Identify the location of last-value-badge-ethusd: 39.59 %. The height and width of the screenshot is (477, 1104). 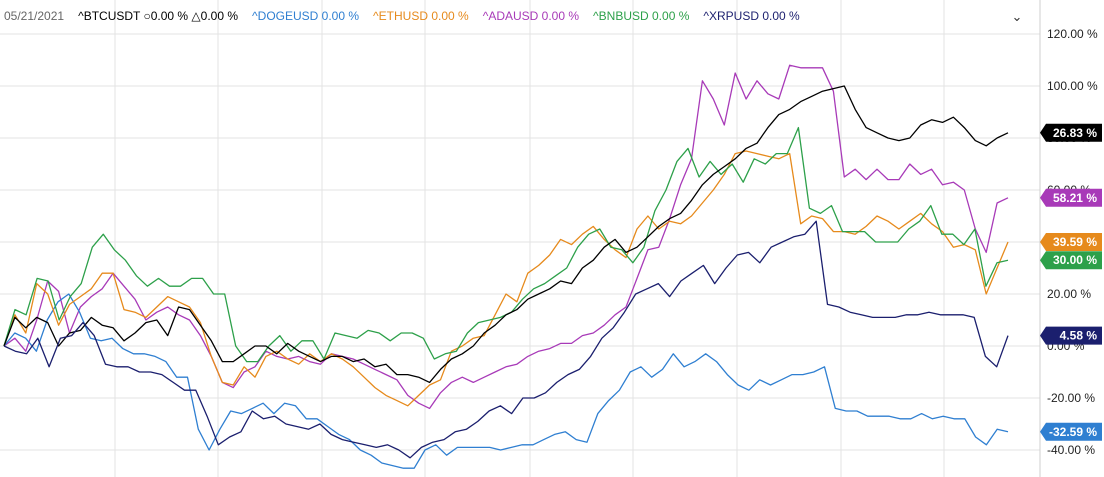
(1071, 242).